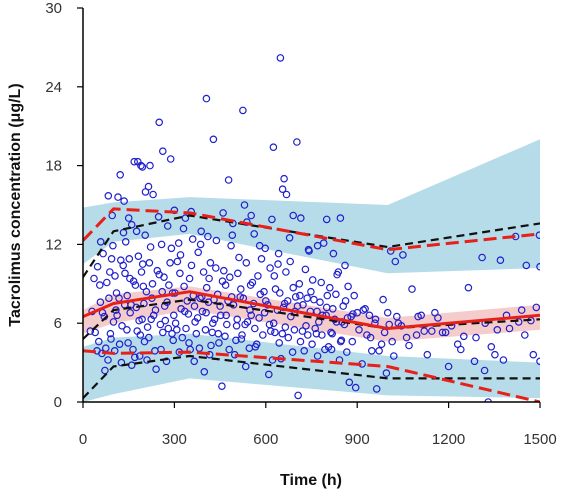  I want to click on y-tick-label: 6, so click(58, 323).